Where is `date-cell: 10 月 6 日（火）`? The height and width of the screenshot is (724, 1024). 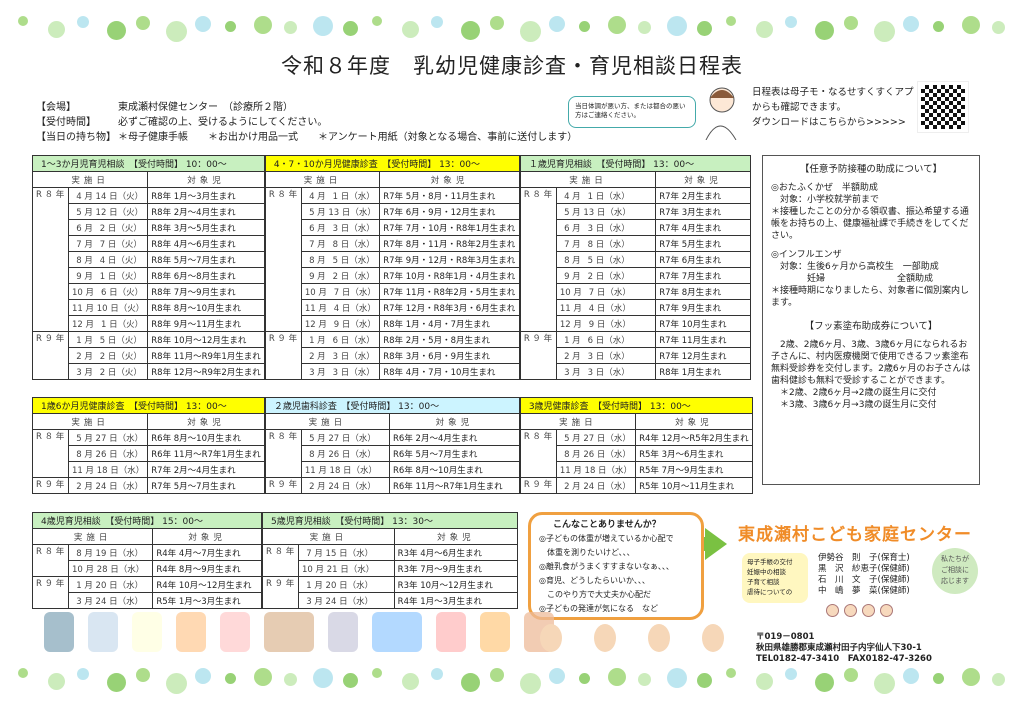
date-cell: 10 月 6 日（火） is located at coordinates (108, 291).